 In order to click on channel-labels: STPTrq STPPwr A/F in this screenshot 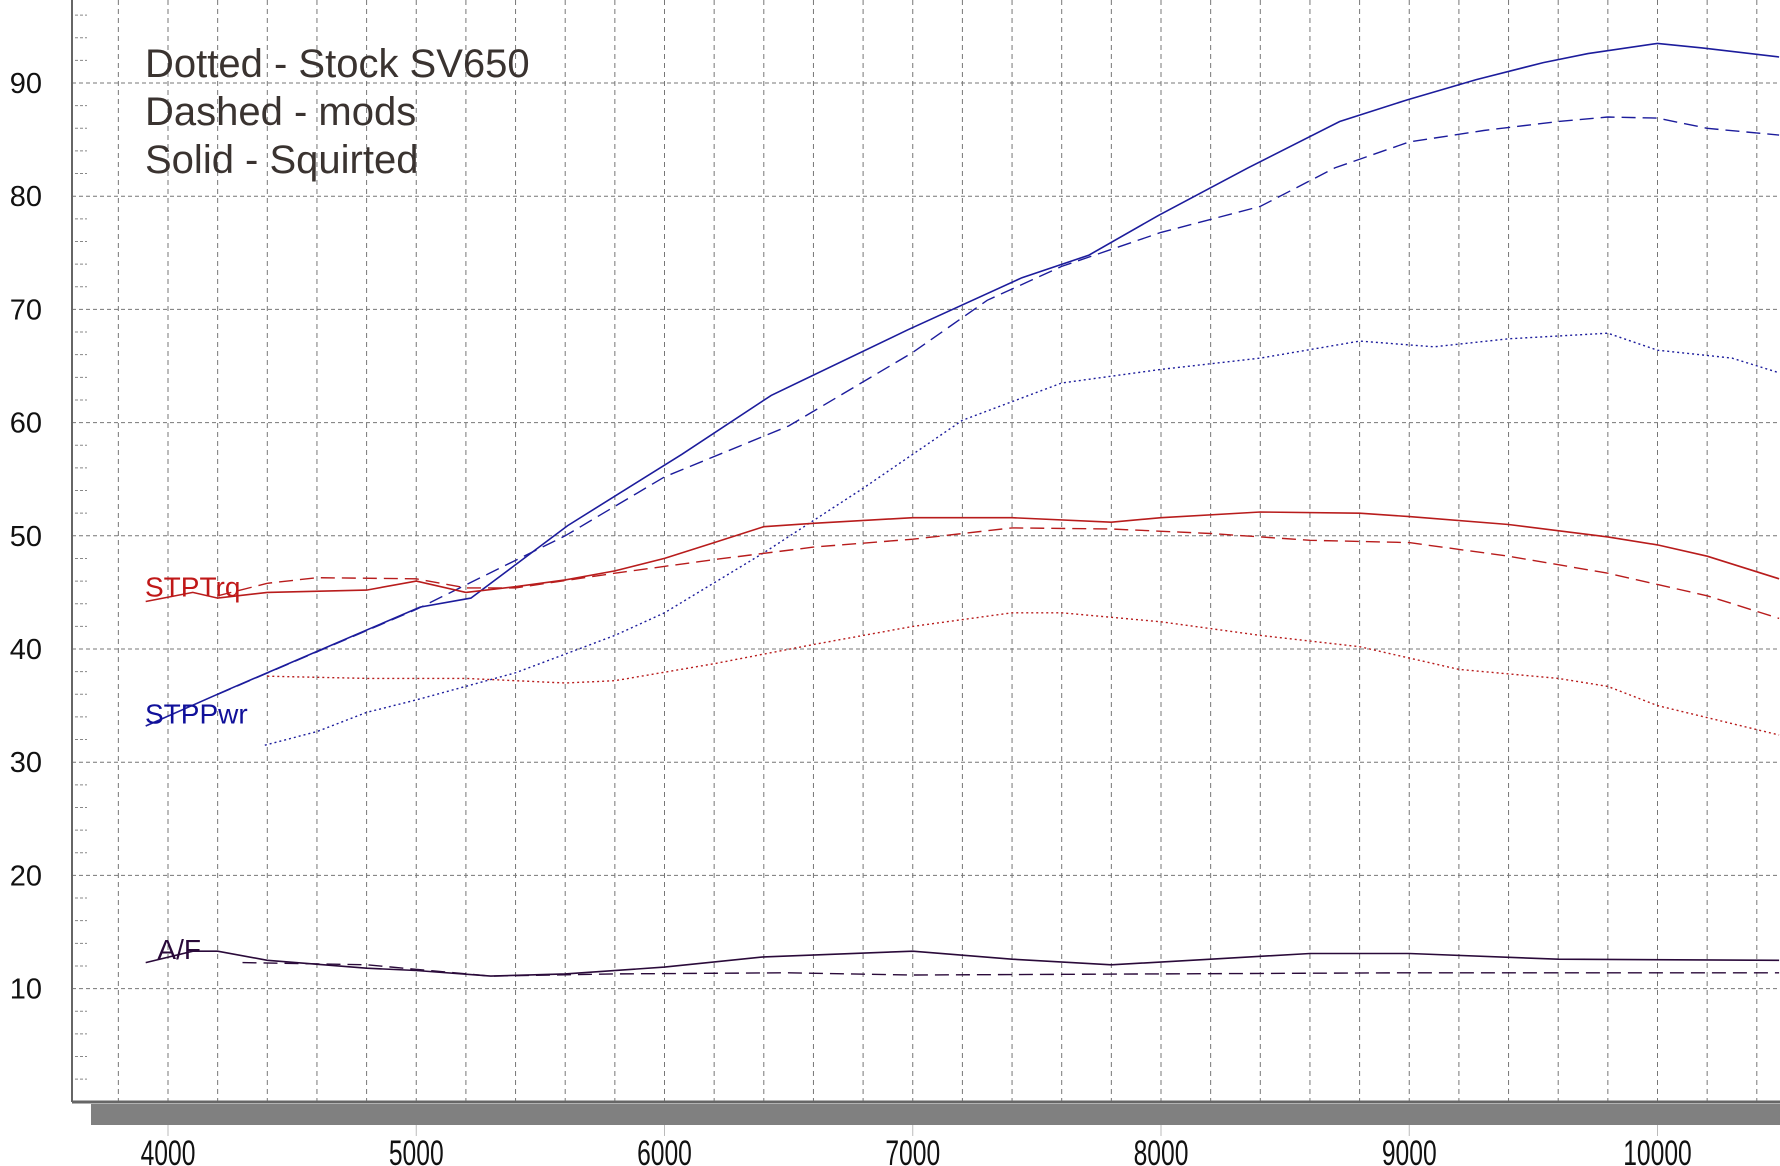, I will do `click(196, 768)`.